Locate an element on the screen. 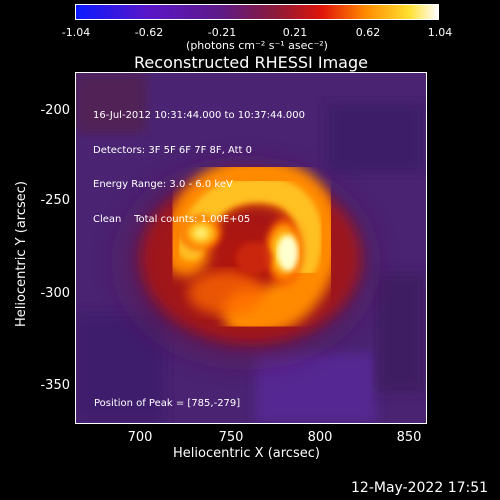 The height and width of the screenshot is (500, 500). colorbar-tick: -1.04 is located at coordinates (76, 32).